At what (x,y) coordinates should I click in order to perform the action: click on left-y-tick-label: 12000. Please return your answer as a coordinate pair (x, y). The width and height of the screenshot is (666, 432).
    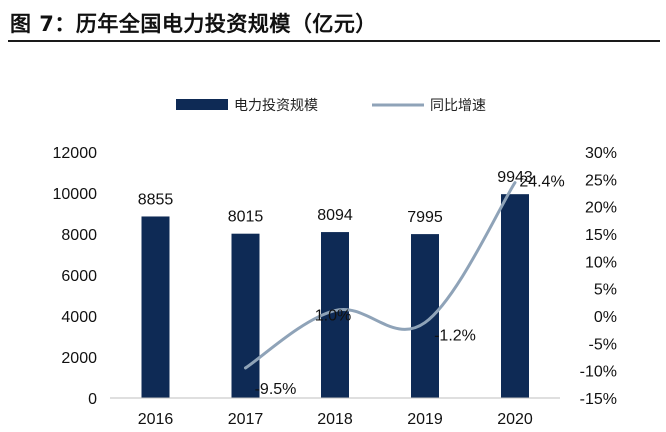
    Looking at the image, I should click on (75, 153).